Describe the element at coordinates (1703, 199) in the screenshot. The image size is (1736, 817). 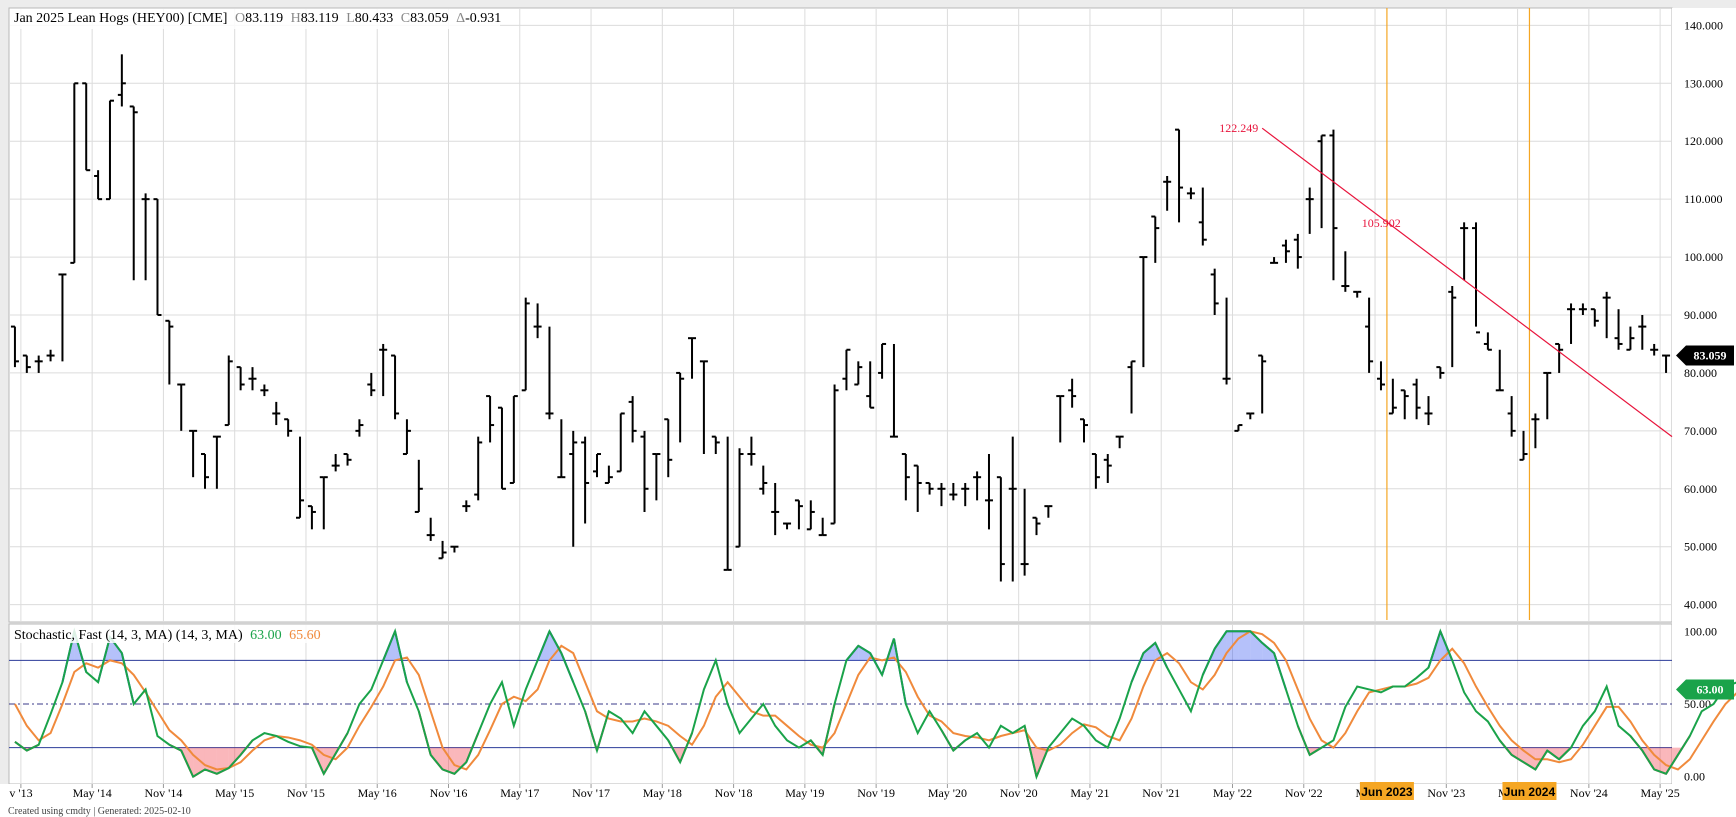
I see `y-tick-label: 110.000` at that location.